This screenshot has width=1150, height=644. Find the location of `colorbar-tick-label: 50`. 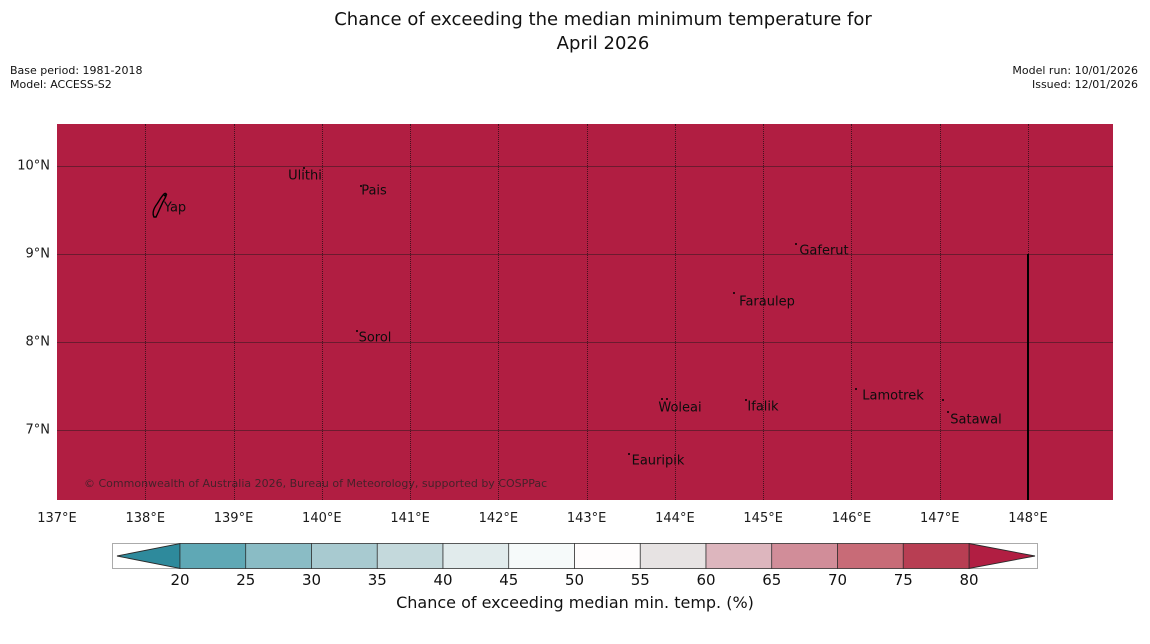

colorbar-tick-label: 50 is located at coordinates (574, 580).